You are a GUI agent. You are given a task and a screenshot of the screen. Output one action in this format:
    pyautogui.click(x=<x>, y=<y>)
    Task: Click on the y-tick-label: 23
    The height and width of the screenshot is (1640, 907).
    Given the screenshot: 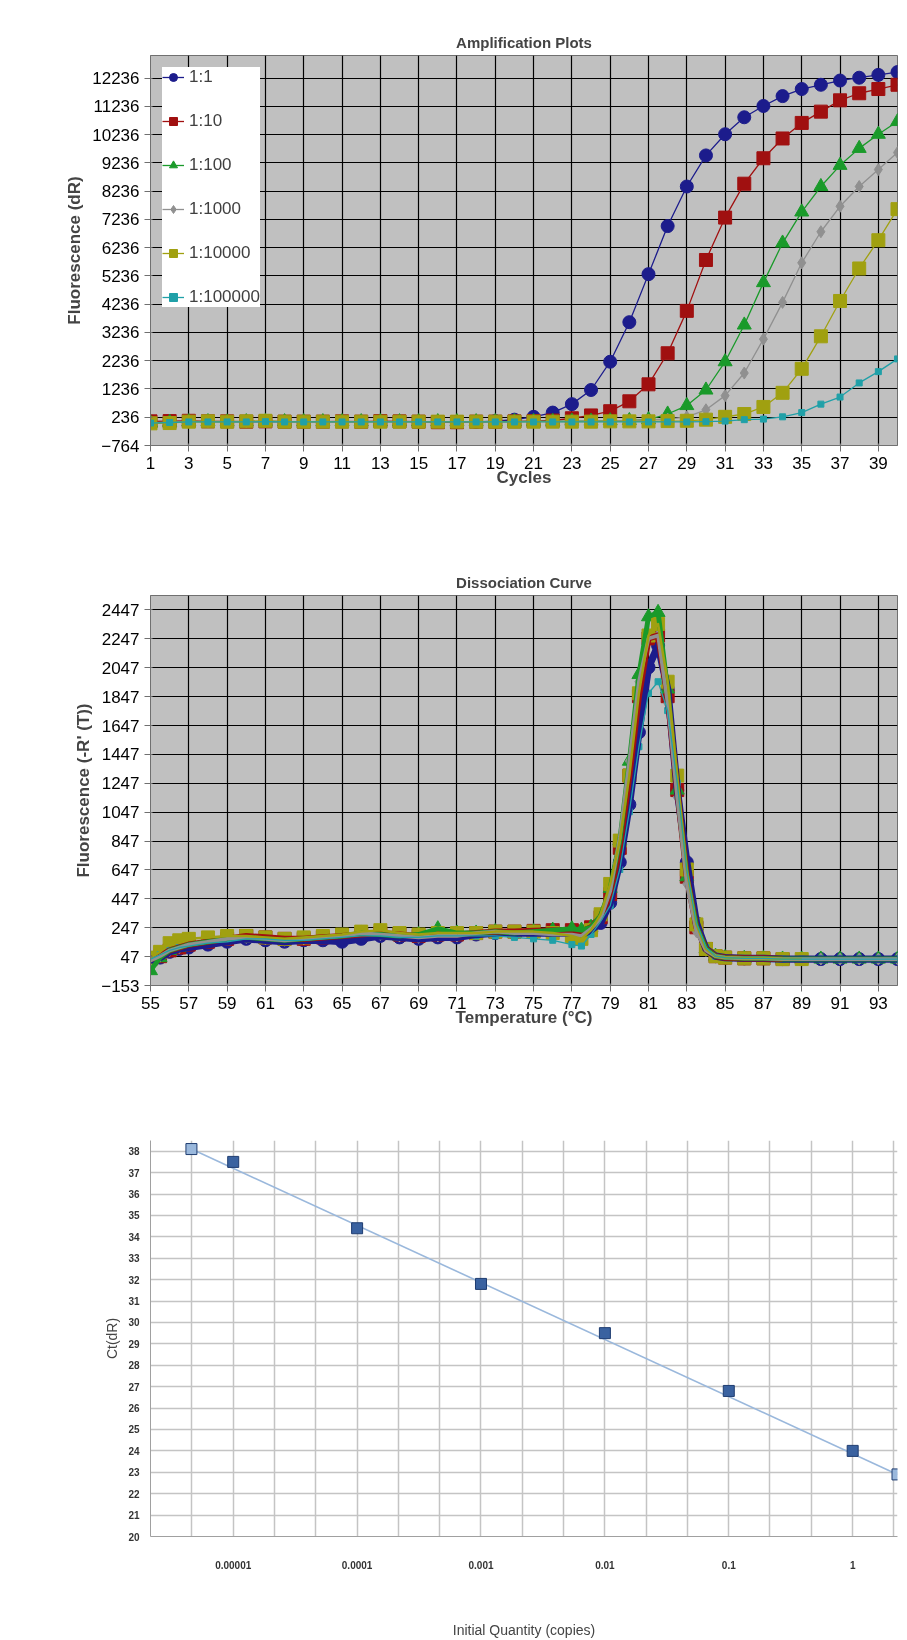 What is the action you would take?
    pyautogui.click(x=134, y=1473)
    